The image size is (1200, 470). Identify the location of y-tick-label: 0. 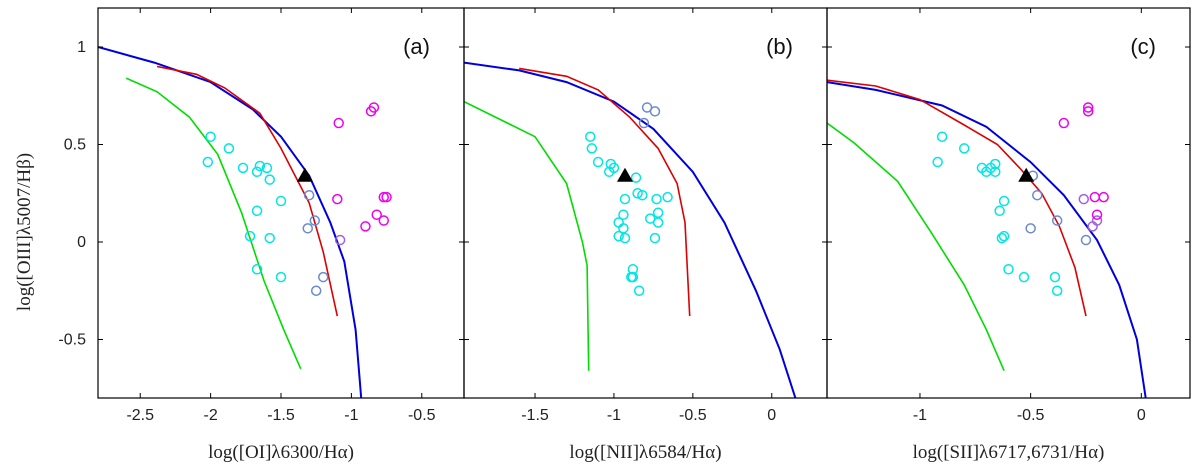
(81, 242).